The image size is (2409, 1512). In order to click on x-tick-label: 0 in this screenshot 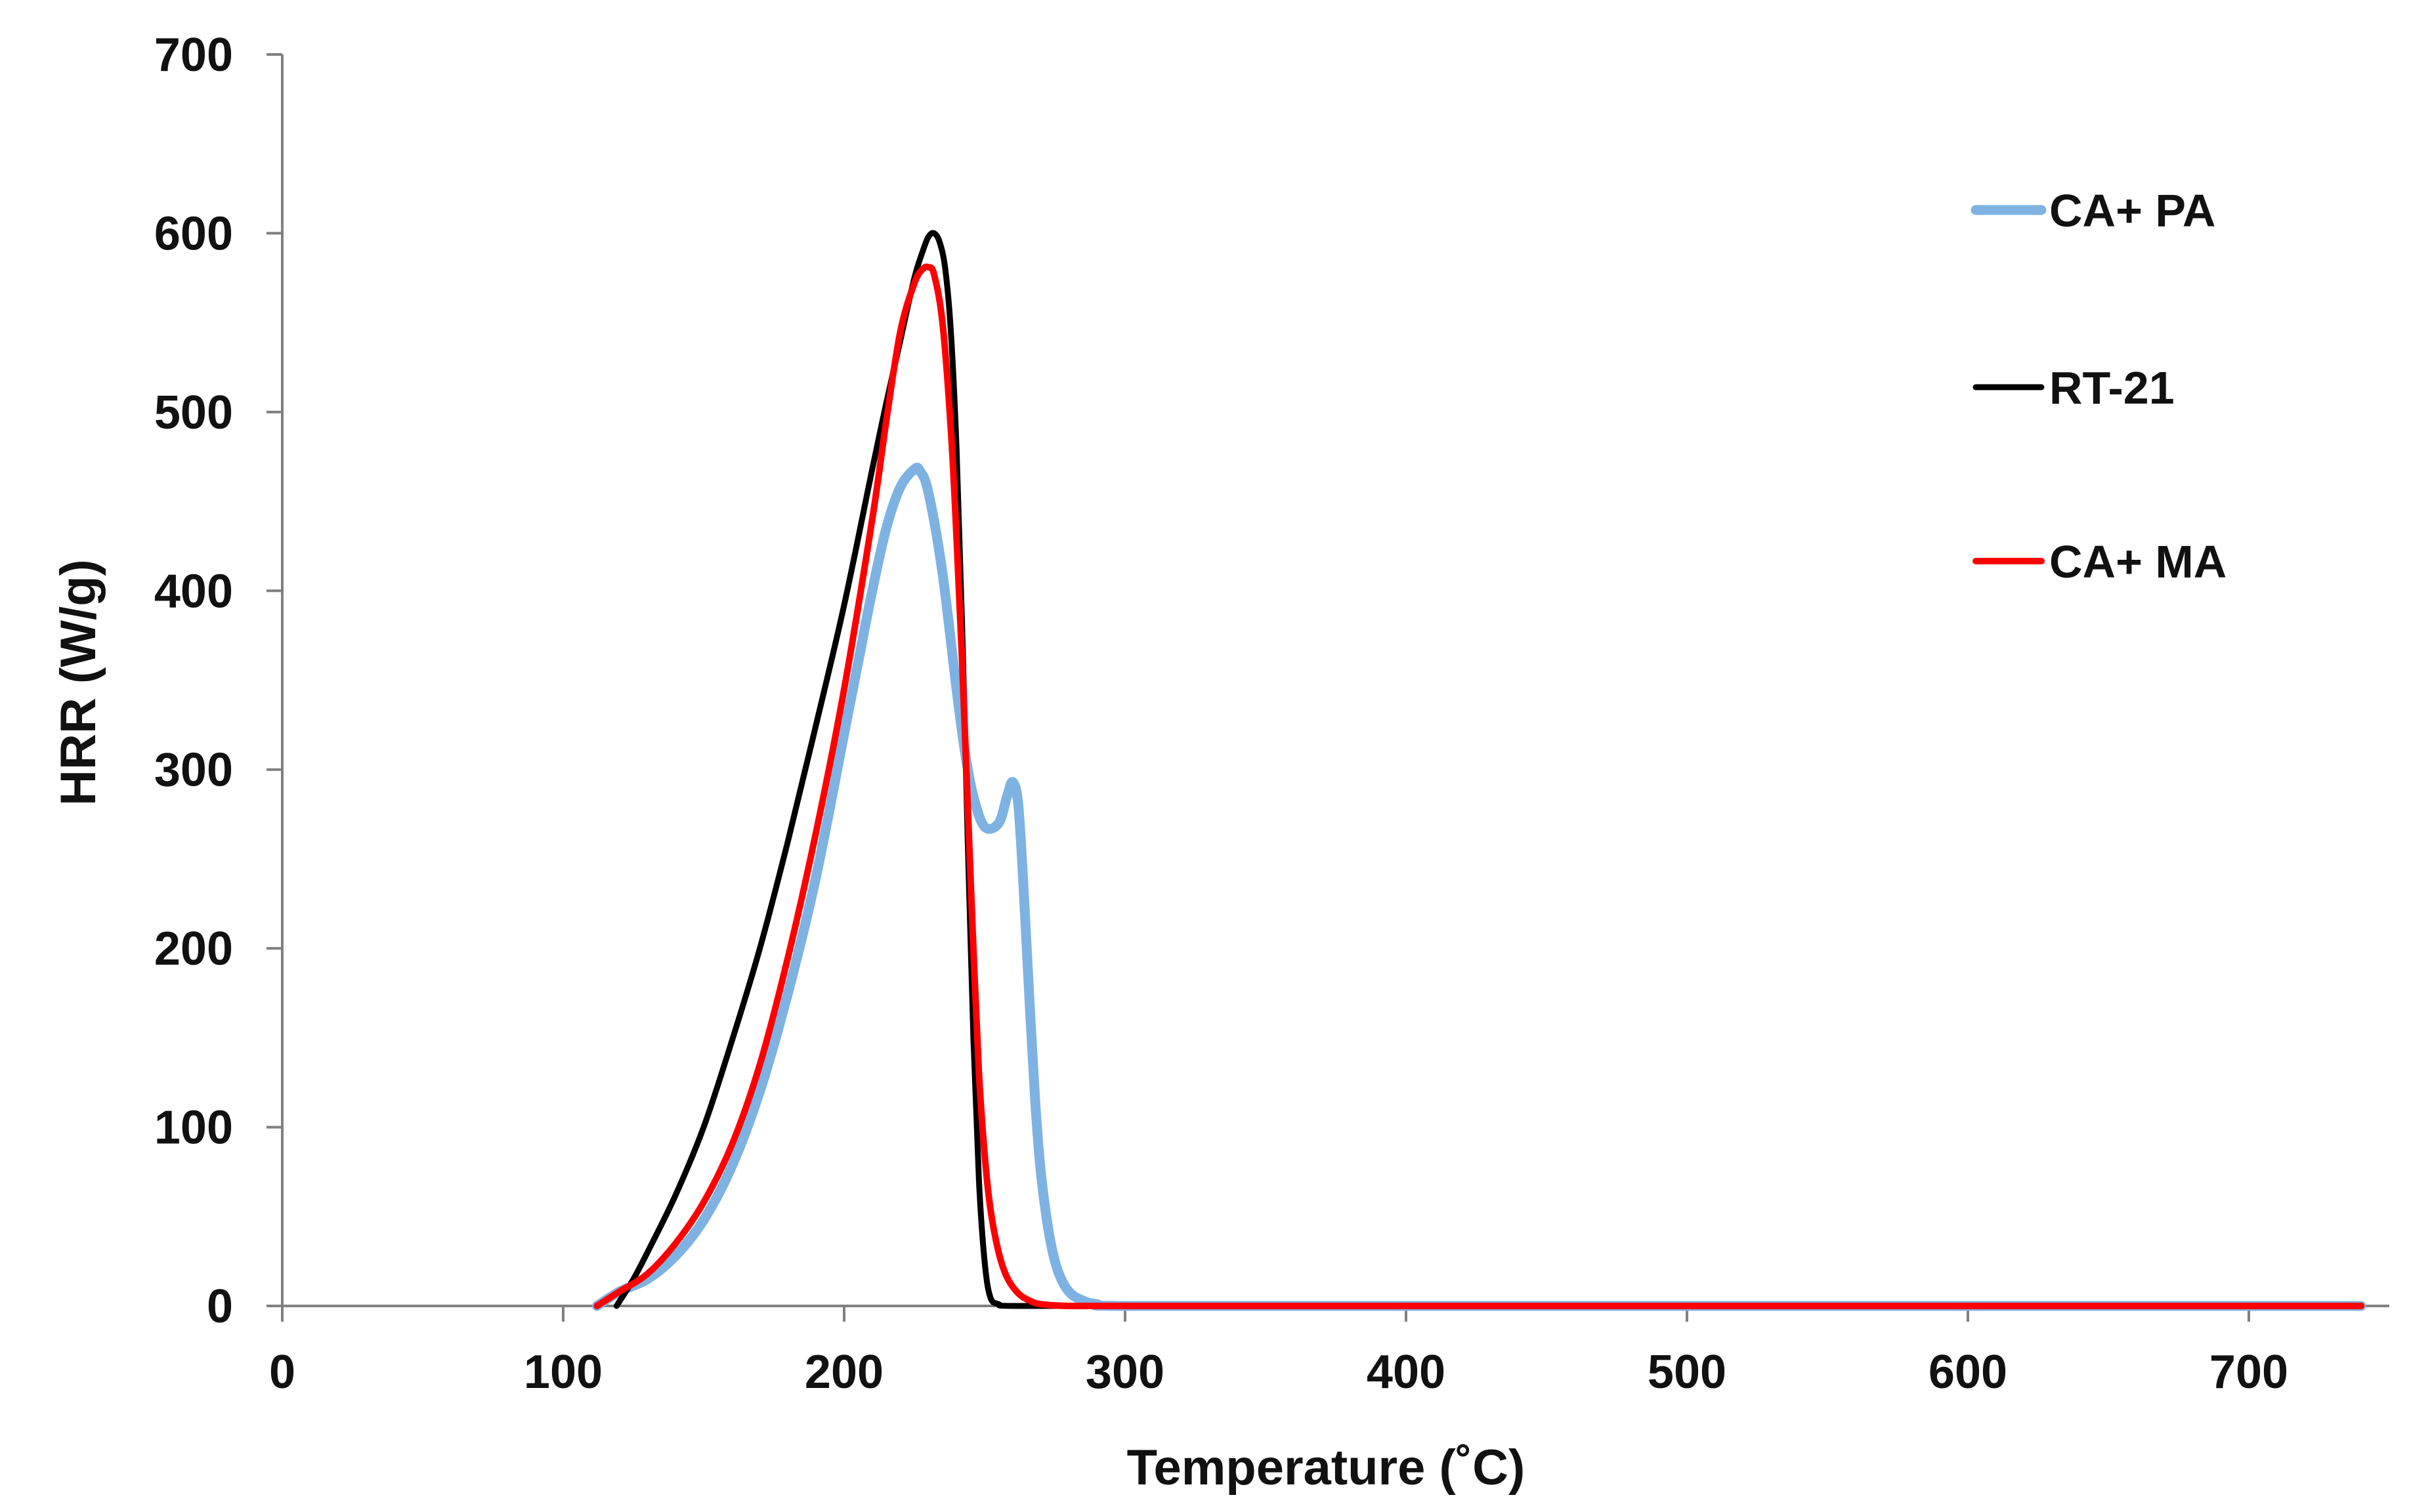, I will do `click(282, 1372)`.